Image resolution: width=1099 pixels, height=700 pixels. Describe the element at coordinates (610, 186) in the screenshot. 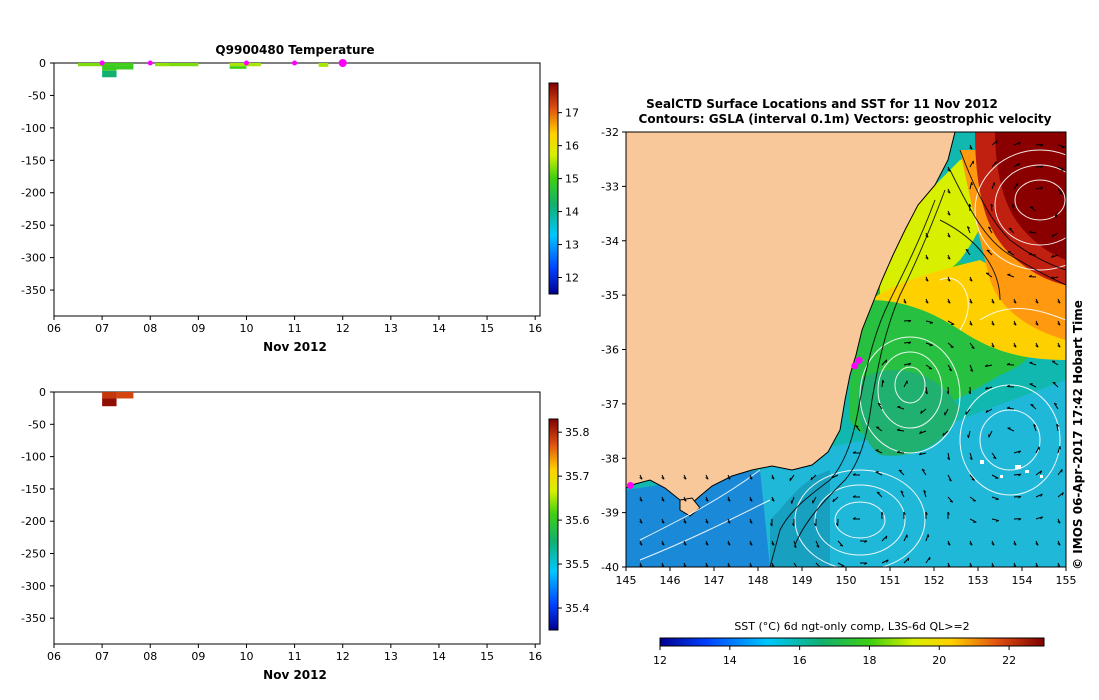

I see `lat-tick-label: -33` at that location.